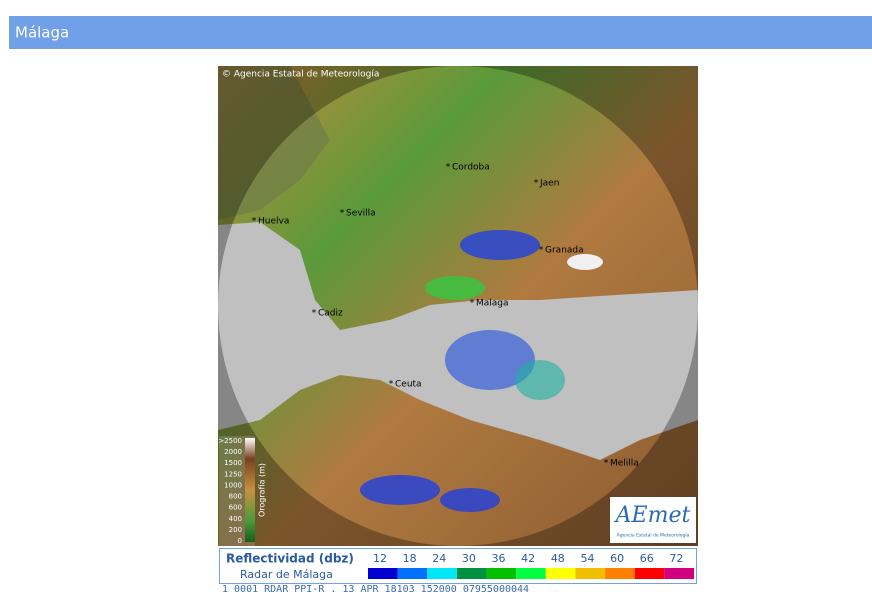 The width and height of the screenshot is (872, 592). What do you see at coordinates (440, 32) in the screenshot?
I see `header-bar` at bounding box center [440, 32].